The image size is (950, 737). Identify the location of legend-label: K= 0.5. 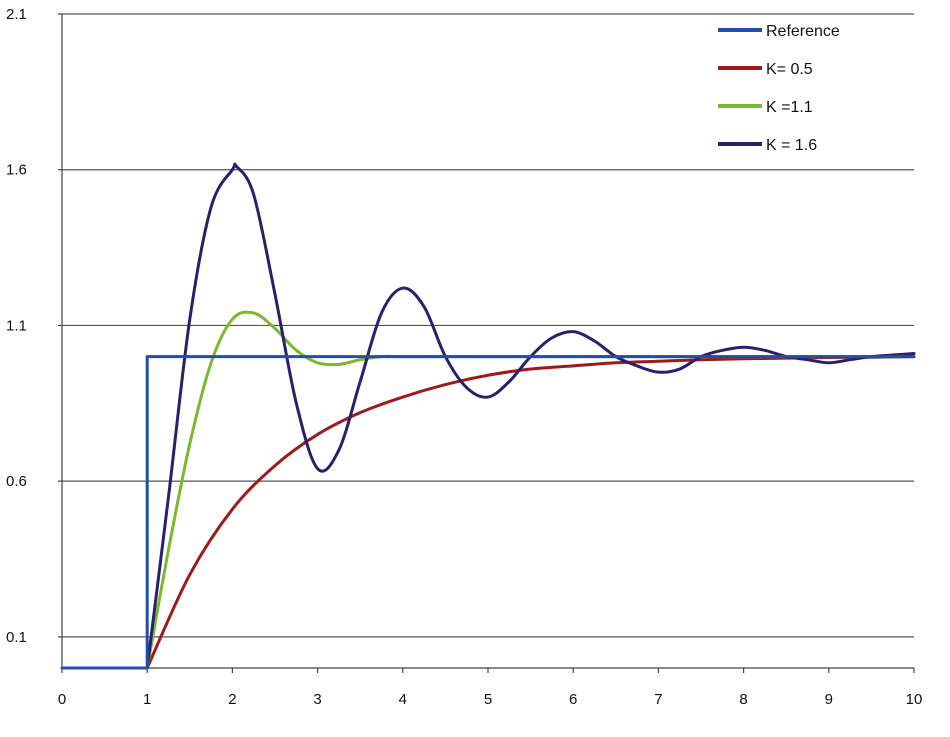
(789, 69).